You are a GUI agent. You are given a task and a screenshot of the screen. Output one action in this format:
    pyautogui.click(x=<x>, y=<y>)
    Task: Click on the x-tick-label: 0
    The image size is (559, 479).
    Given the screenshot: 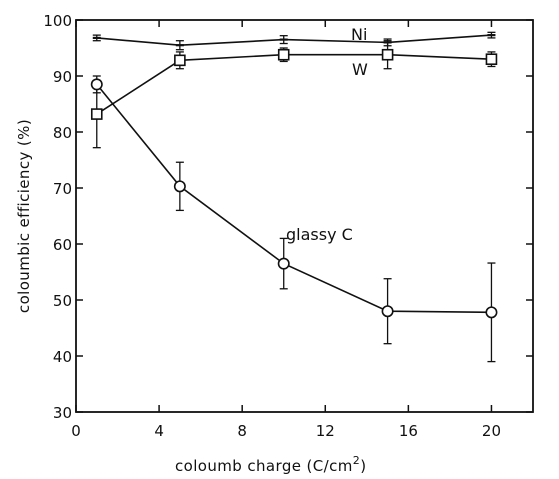 What is the action you would take?
    pyautogui.click(x=76, y=431)
    